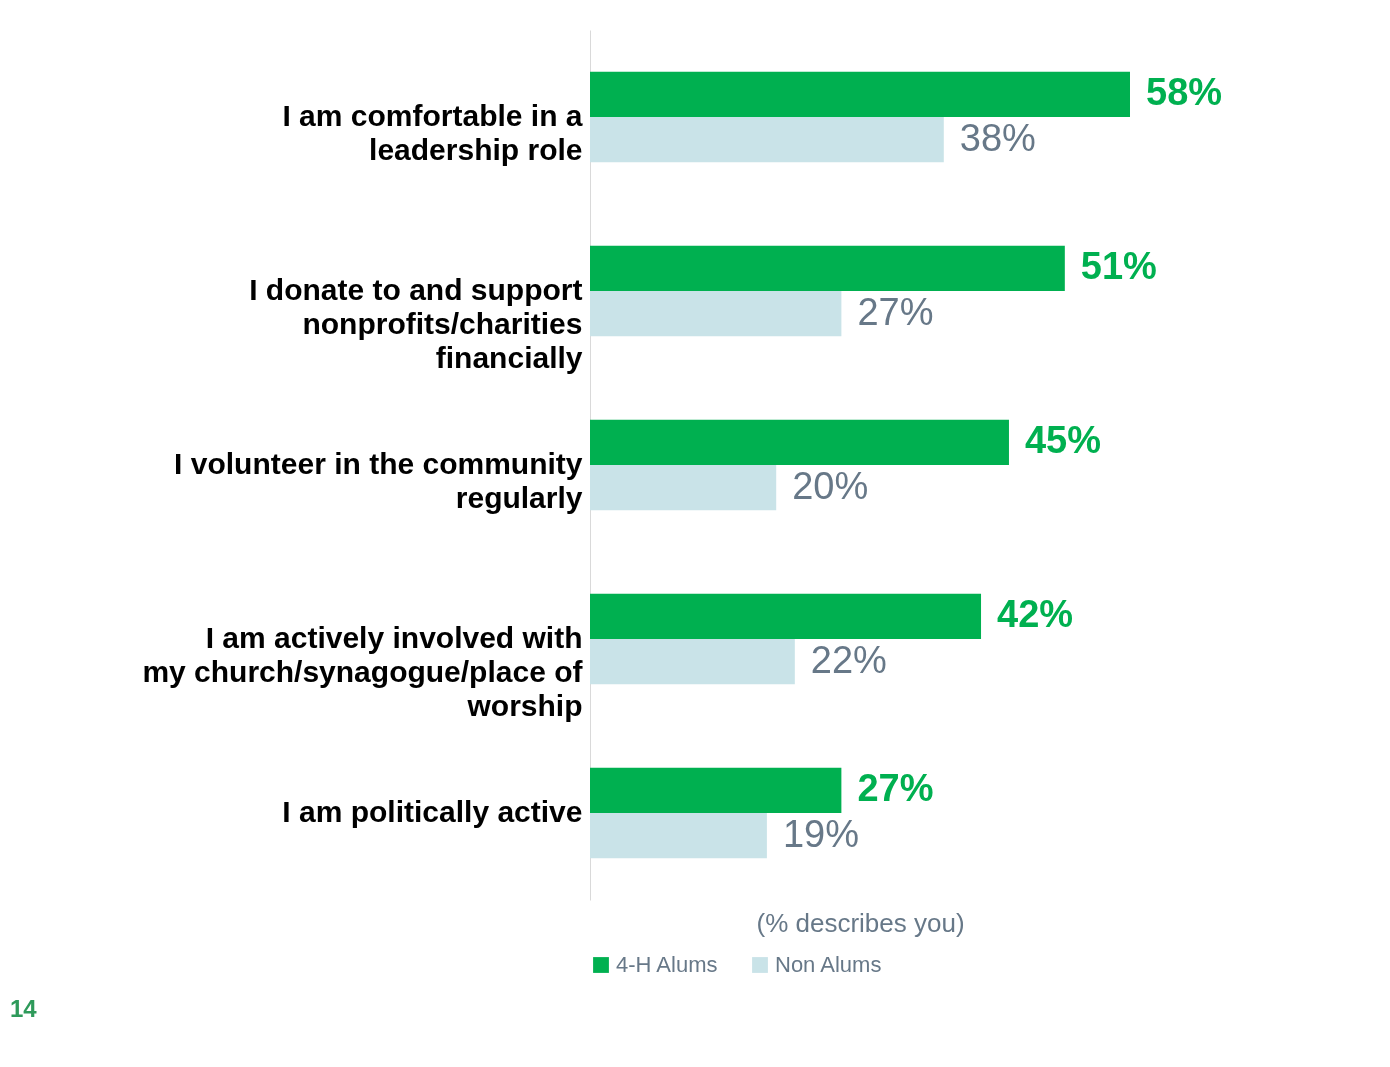 The width and height of the screenshot is (1390, 1067). Describe the element at coordinates (1035, 614) in the screenshot. I see `data-label: 42%` at that location.